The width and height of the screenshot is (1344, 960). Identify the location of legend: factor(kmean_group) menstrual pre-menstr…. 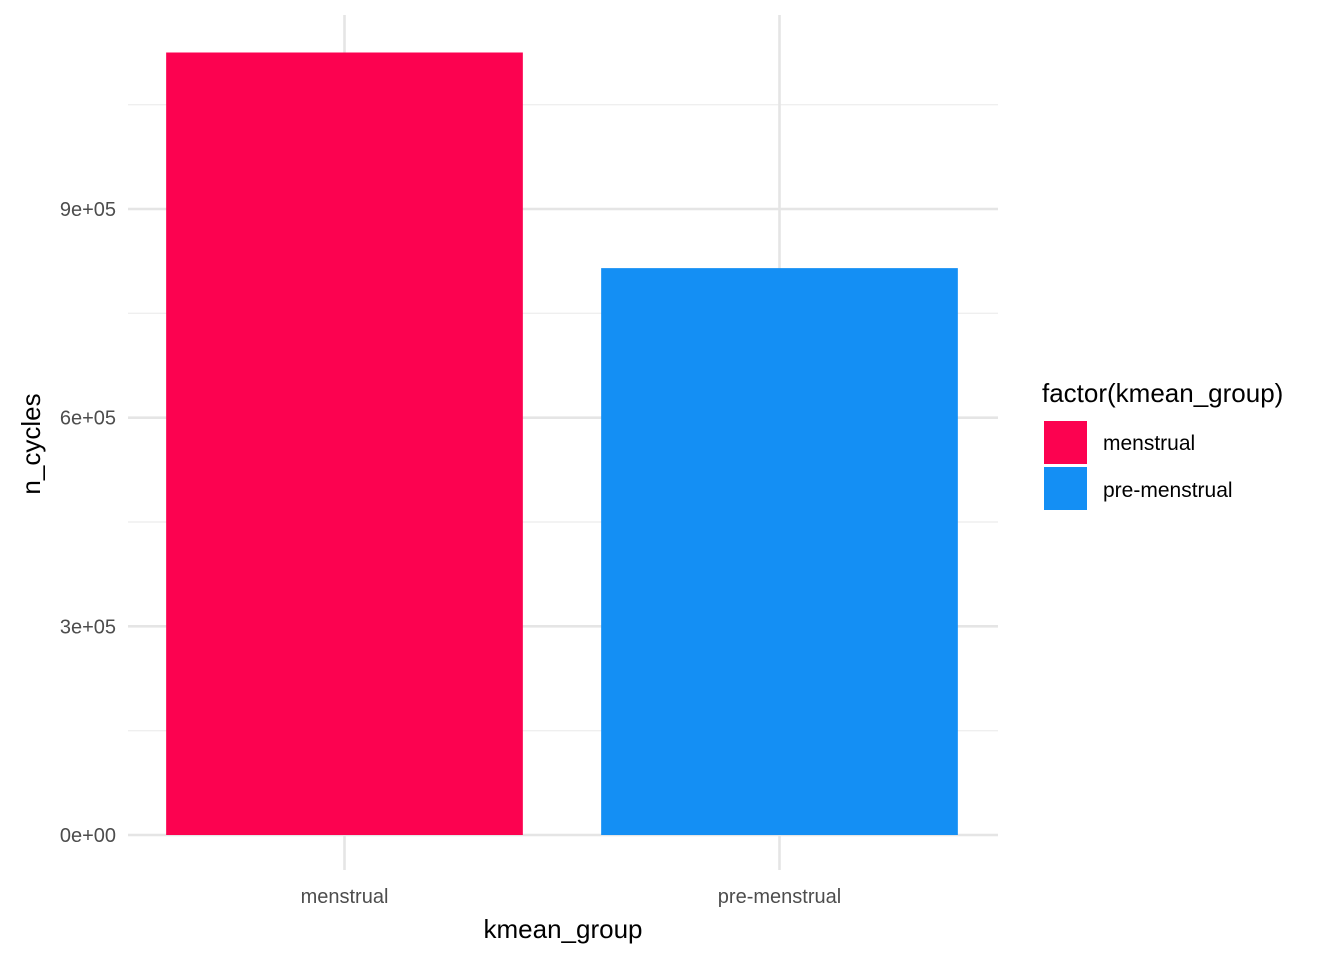
(1162, 444).